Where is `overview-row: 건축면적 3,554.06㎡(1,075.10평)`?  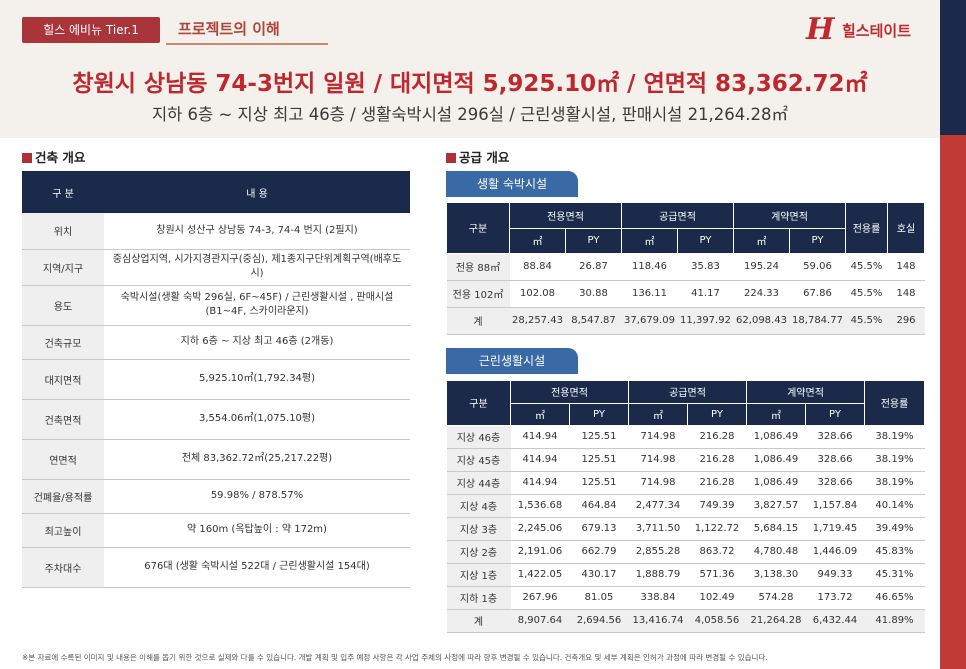
overview-row: 건축면적 3,554.06㎡(1,075.10평) is located at coordinates (216, 419).